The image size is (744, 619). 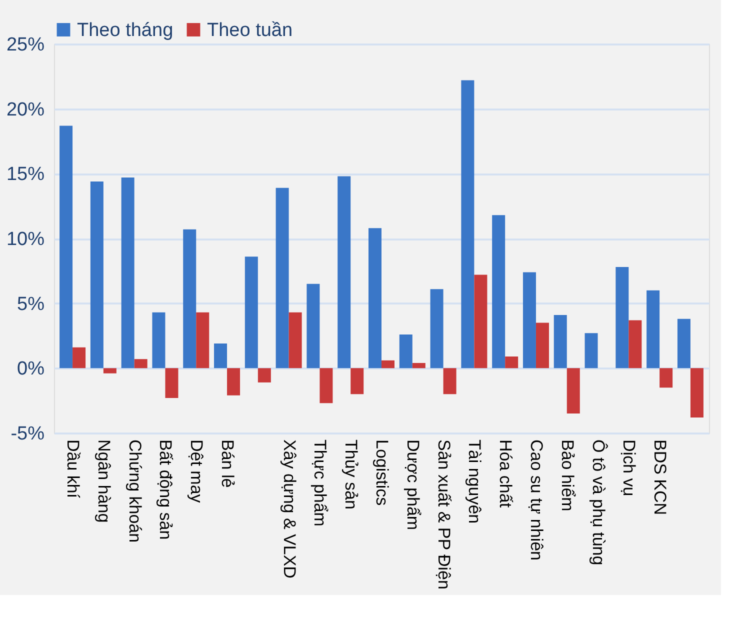 What do you see at coordinates (125, 30) in the screenshot?
I see `legend-label: Theo tháng` at bounding box center [125, 30].